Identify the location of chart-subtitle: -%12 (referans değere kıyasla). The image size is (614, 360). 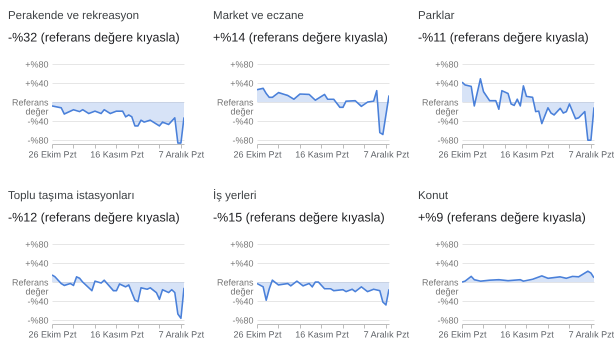
(94, 217).